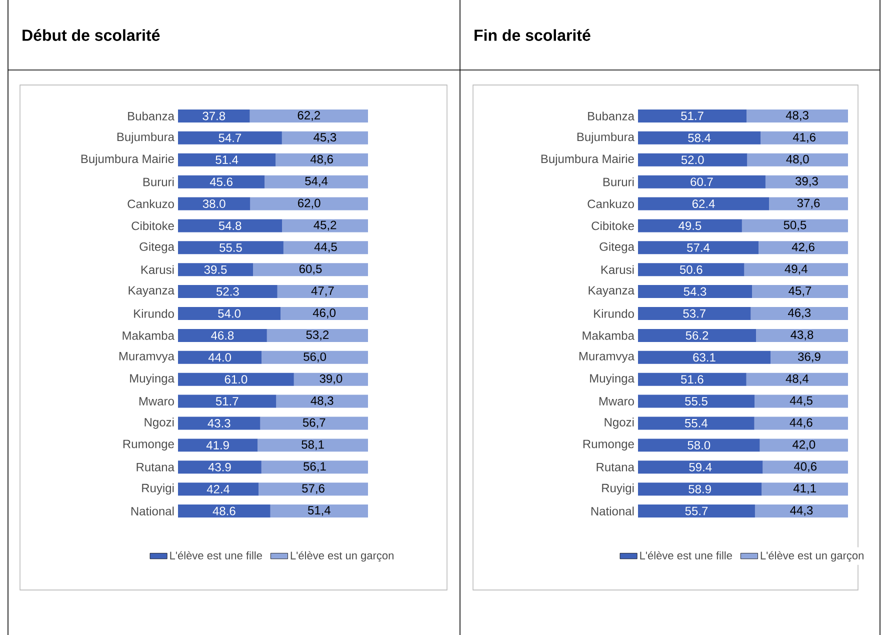  Describe the element at coordinates (214, 204) in the screenshot. I see `data-label: 38.0` at that location.